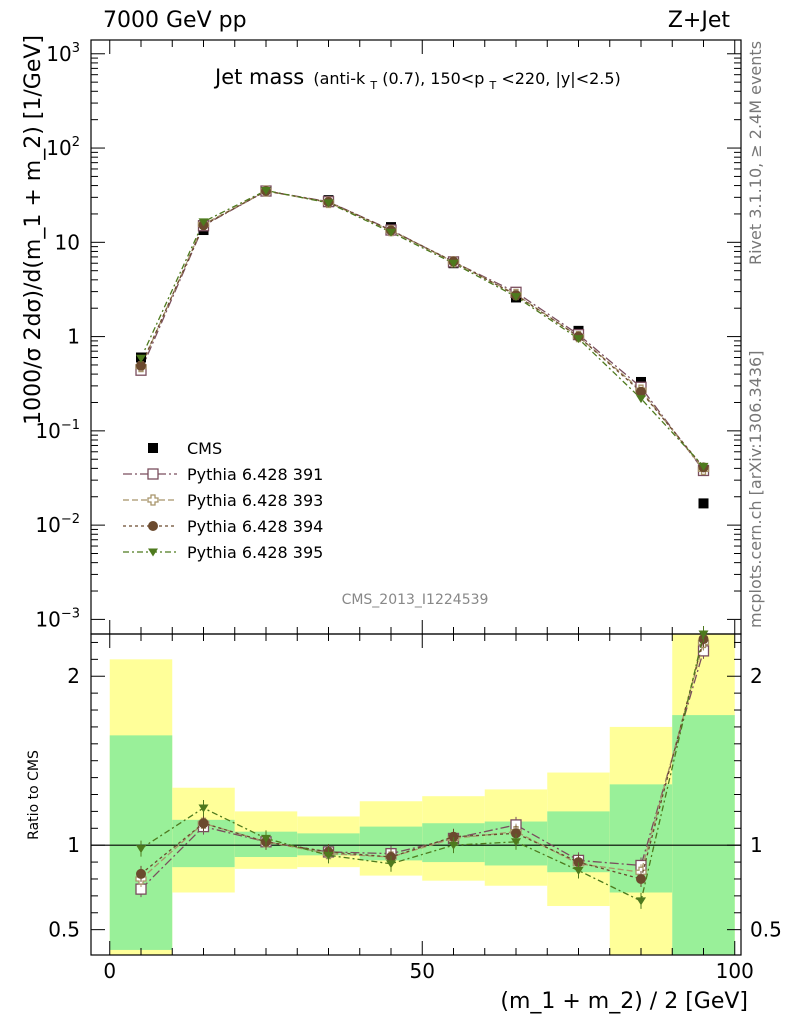 Image resolution: width=786 pixels, height=1024 pixels. What do you see at coordinates (153, 552) in the screenshot?
I see `legend-marker-p395` at bounding box center [153, 552].